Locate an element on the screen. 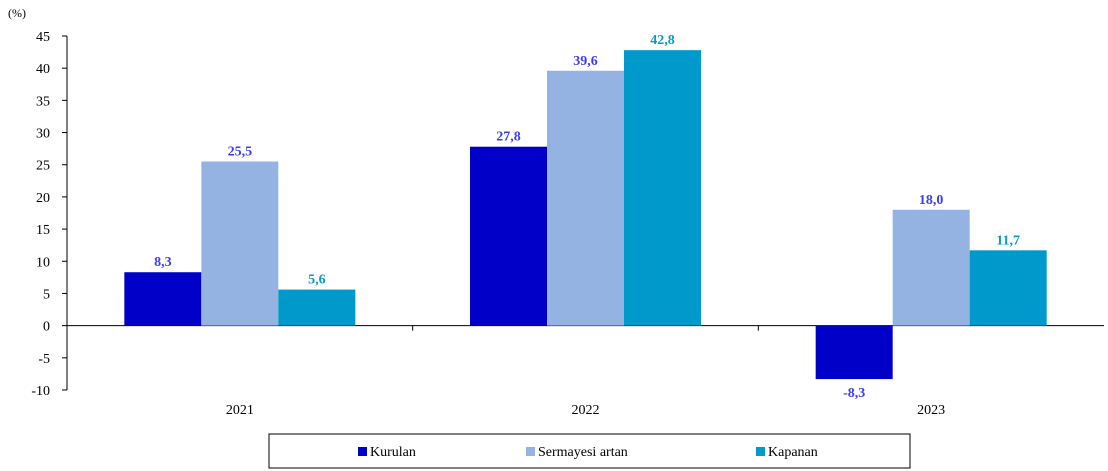  legend: Kurulan Sermayesi artan Kapanan is located at coordinates (589, 451).